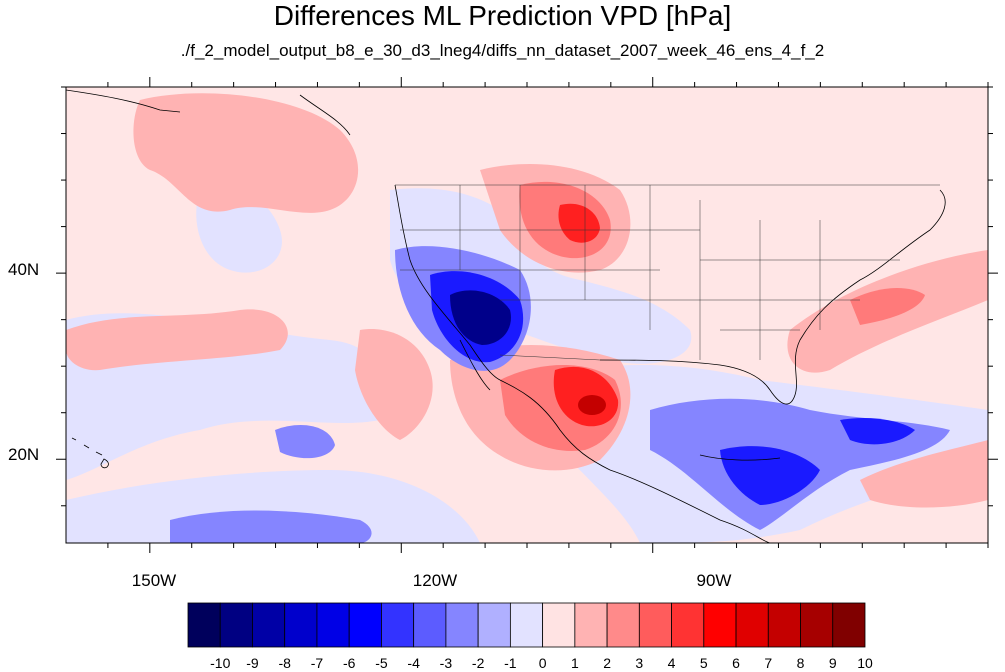  I want to click on colorbar-tick-label: 3, so click(639, 663).